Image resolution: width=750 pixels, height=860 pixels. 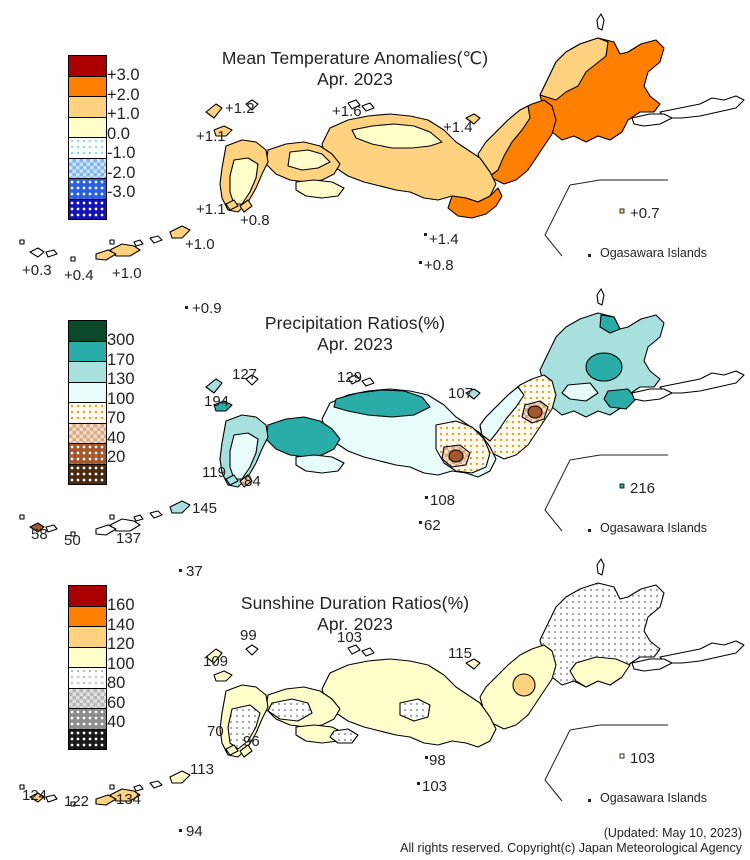 I want to click on station-label: 58, so click(x=39, y=534).